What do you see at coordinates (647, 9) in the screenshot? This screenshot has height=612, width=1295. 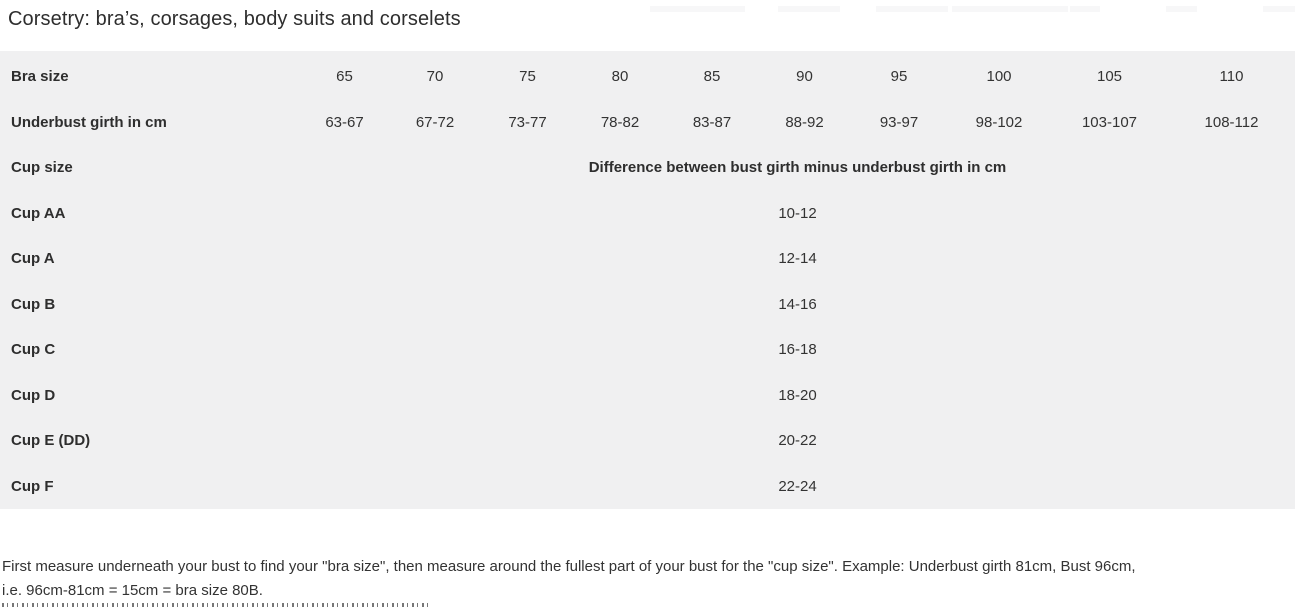 I see `cropped-elements-strip` at bounding box center [647, 9].